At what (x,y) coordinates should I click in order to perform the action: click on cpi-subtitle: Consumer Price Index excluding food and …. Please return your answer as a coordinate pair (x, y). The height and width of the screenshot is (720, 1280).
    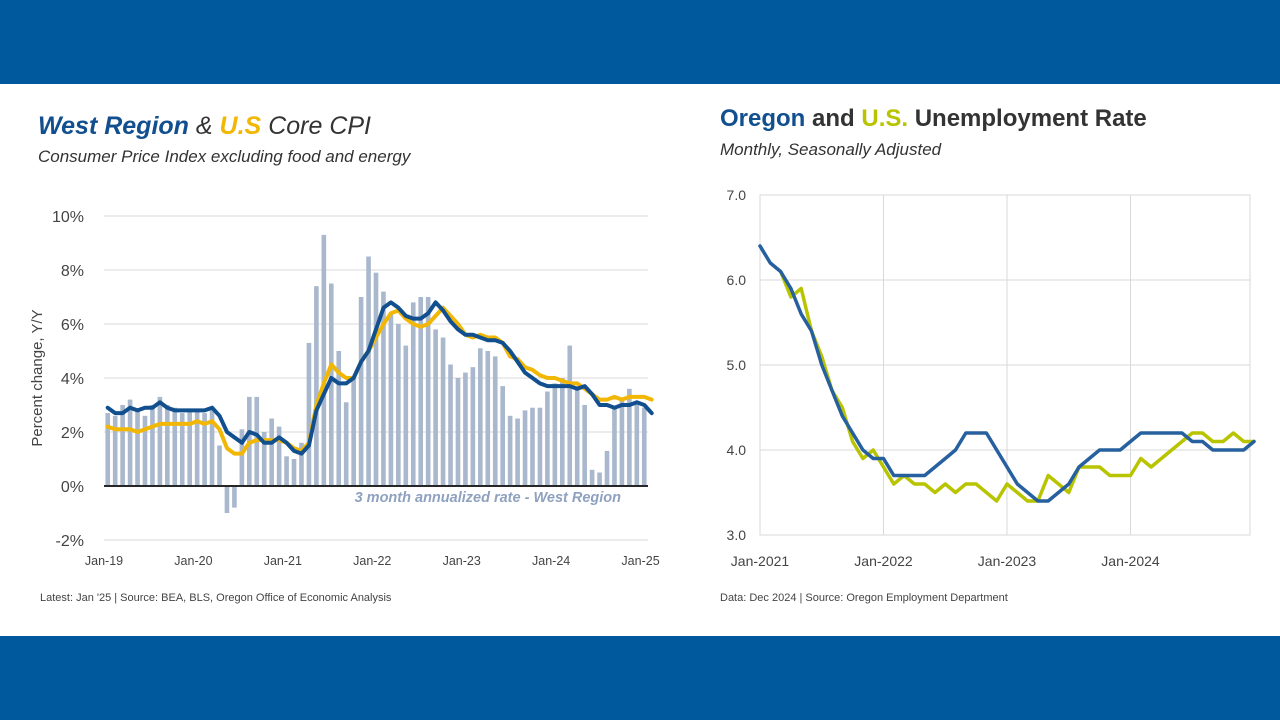
    Looking at the image, I should click on (224, 156).